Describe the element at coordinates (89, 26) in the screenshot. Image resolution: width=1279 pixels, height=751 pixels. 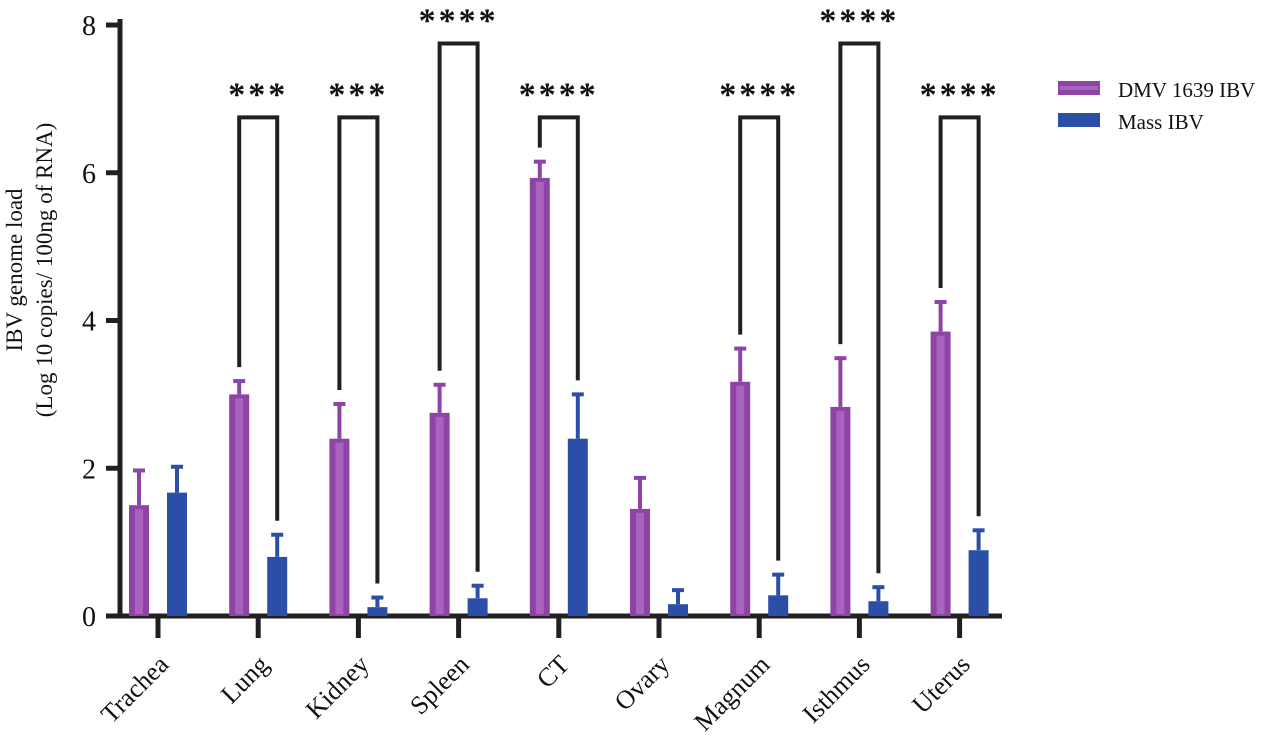
I see `y-tick-label: 8` at that location.